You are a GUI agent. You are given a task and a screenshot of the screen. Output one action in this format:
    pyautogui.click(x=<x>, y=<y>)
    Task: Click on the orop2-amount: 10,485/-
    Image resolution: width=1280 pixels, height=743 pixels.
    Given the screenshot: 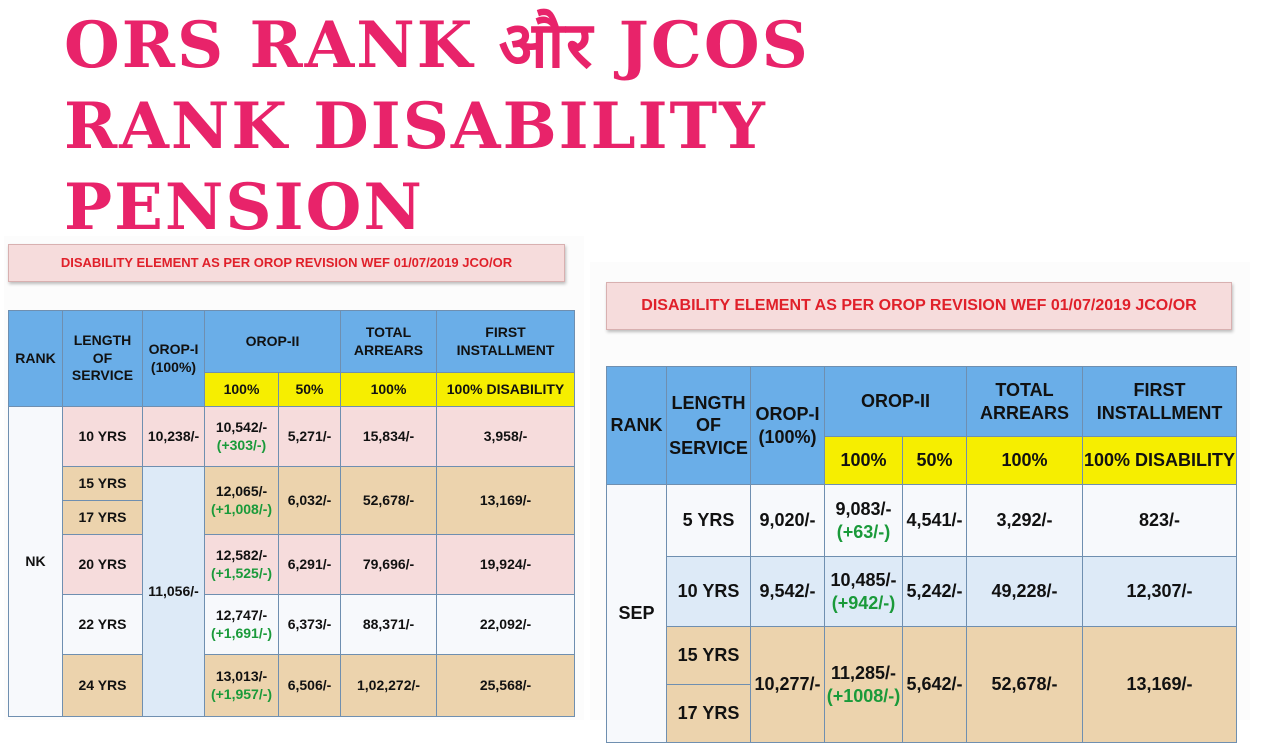 What is the action you would take?
    pyautogui.click(x=863, y=580)
    